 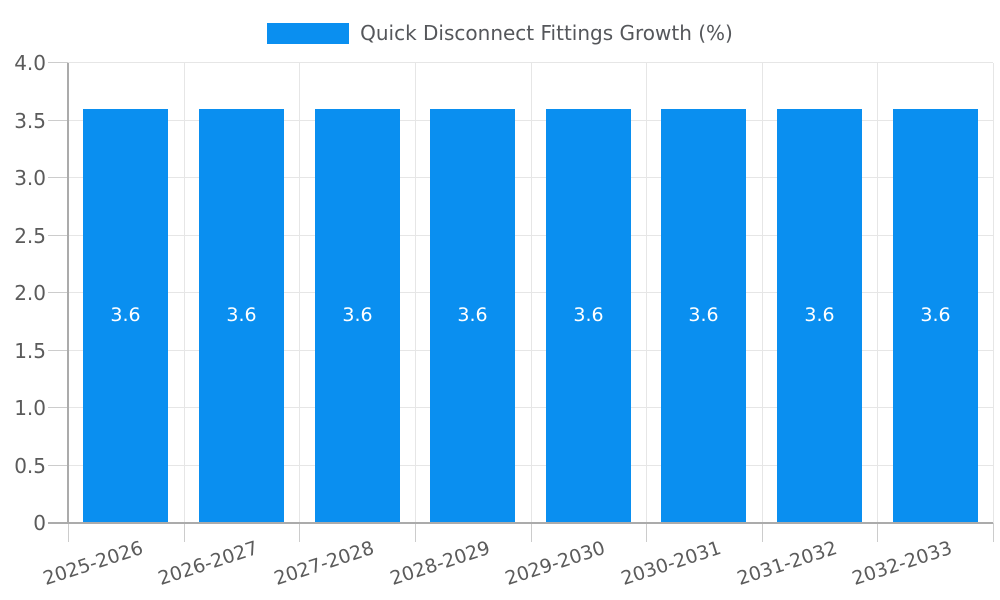 What do you see at coordinates (30, 178) in the screenshot?
I see `y-axis-label: 3.0` at bounding box center [30, 178].